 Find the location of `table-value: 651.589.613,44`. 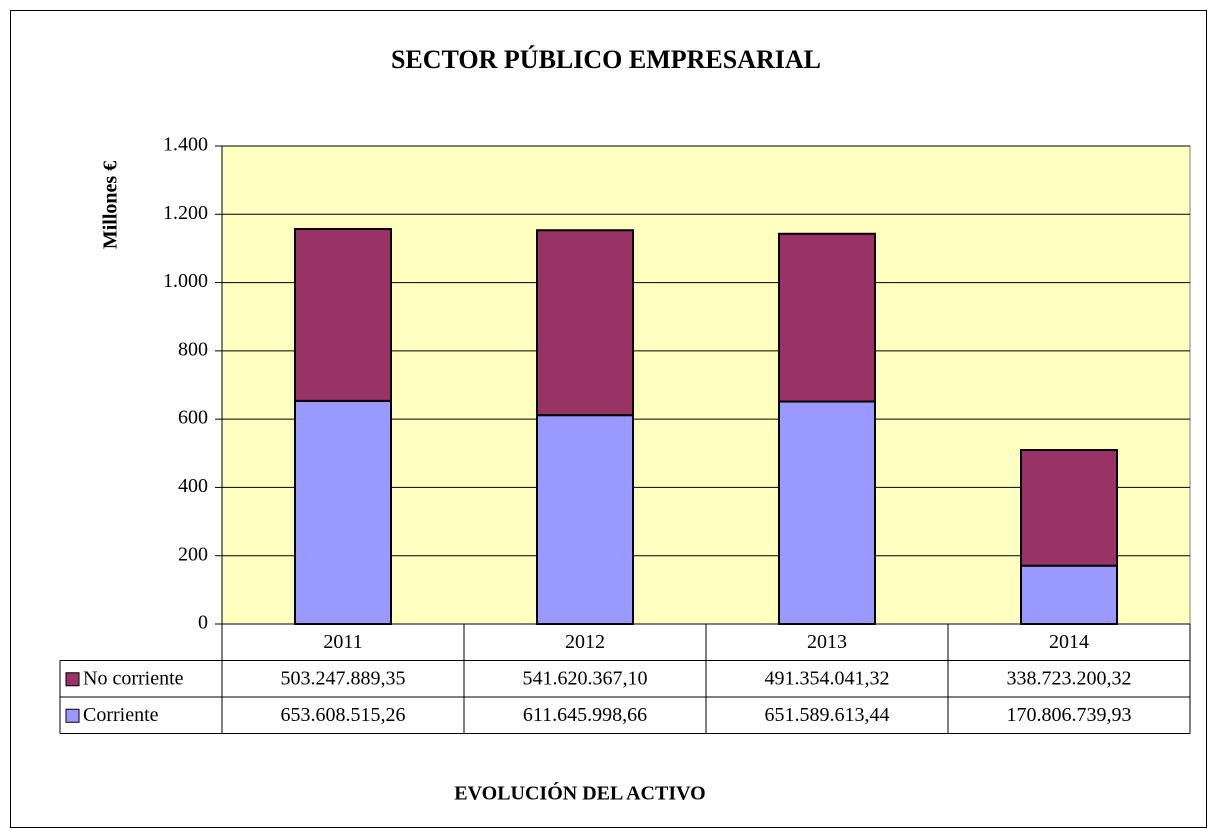

table-value: 651.589.613,44 is located at coordinates (827, 715).